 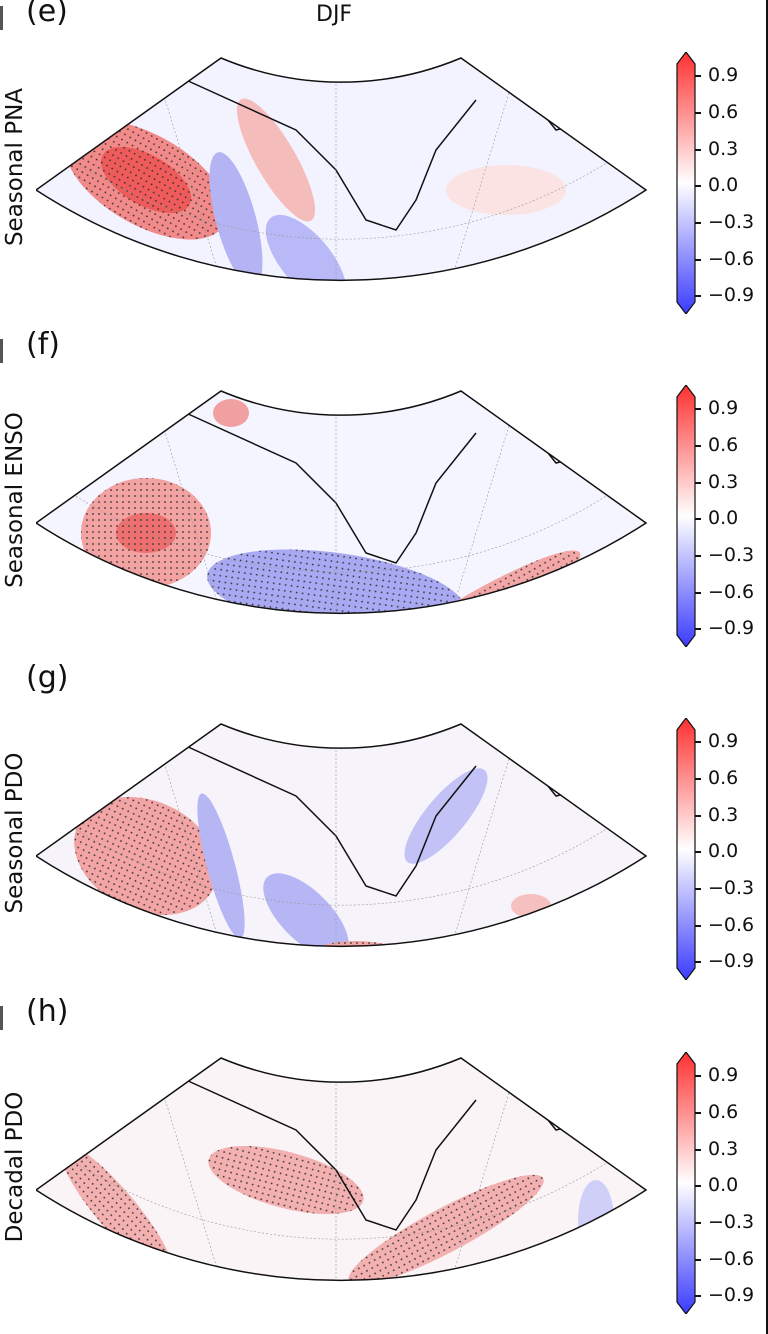 I want to click on panel-ylabel: Seasonal ENSO, so click(x=15, y=499).